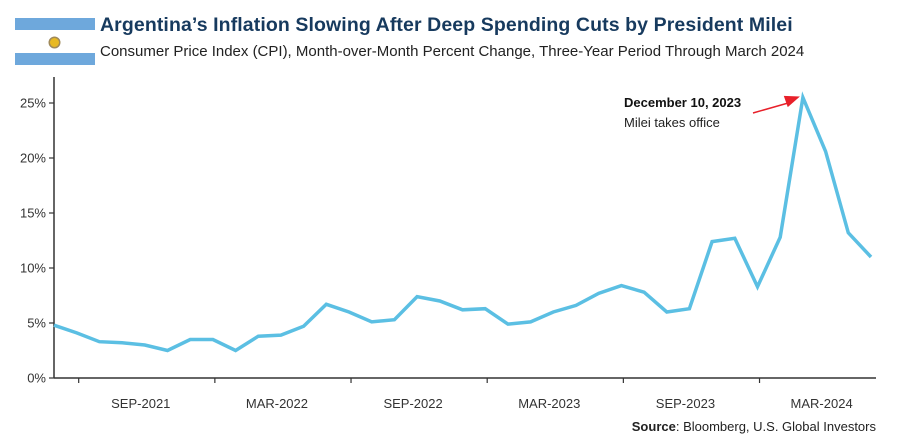  I want to click on source-text: : Bloomberg, U.S. Global Investors, so click(775, 426).